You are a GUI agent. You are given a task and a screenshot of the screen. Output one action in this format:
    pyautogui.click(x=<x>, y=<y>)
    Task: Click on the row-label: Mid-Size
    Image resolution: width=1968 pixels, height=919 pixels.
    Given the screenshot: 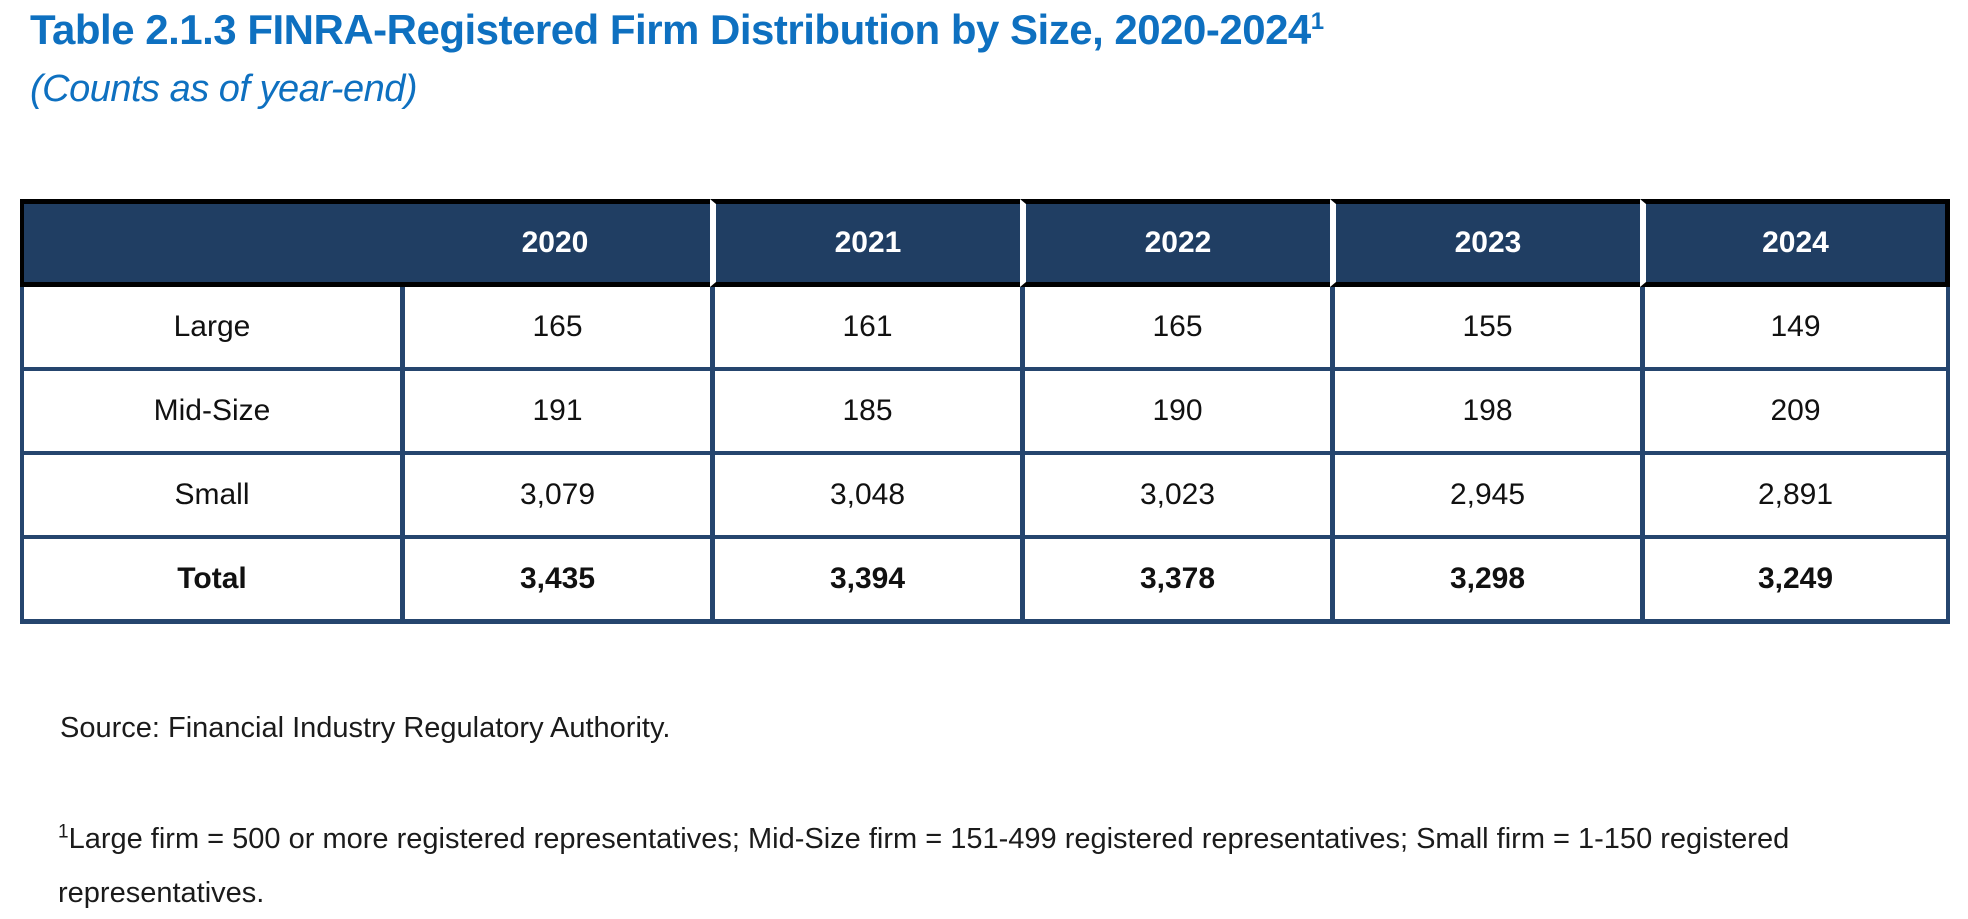 What is the action you would take?
    pyautogui.click(x=210, y=413)
    